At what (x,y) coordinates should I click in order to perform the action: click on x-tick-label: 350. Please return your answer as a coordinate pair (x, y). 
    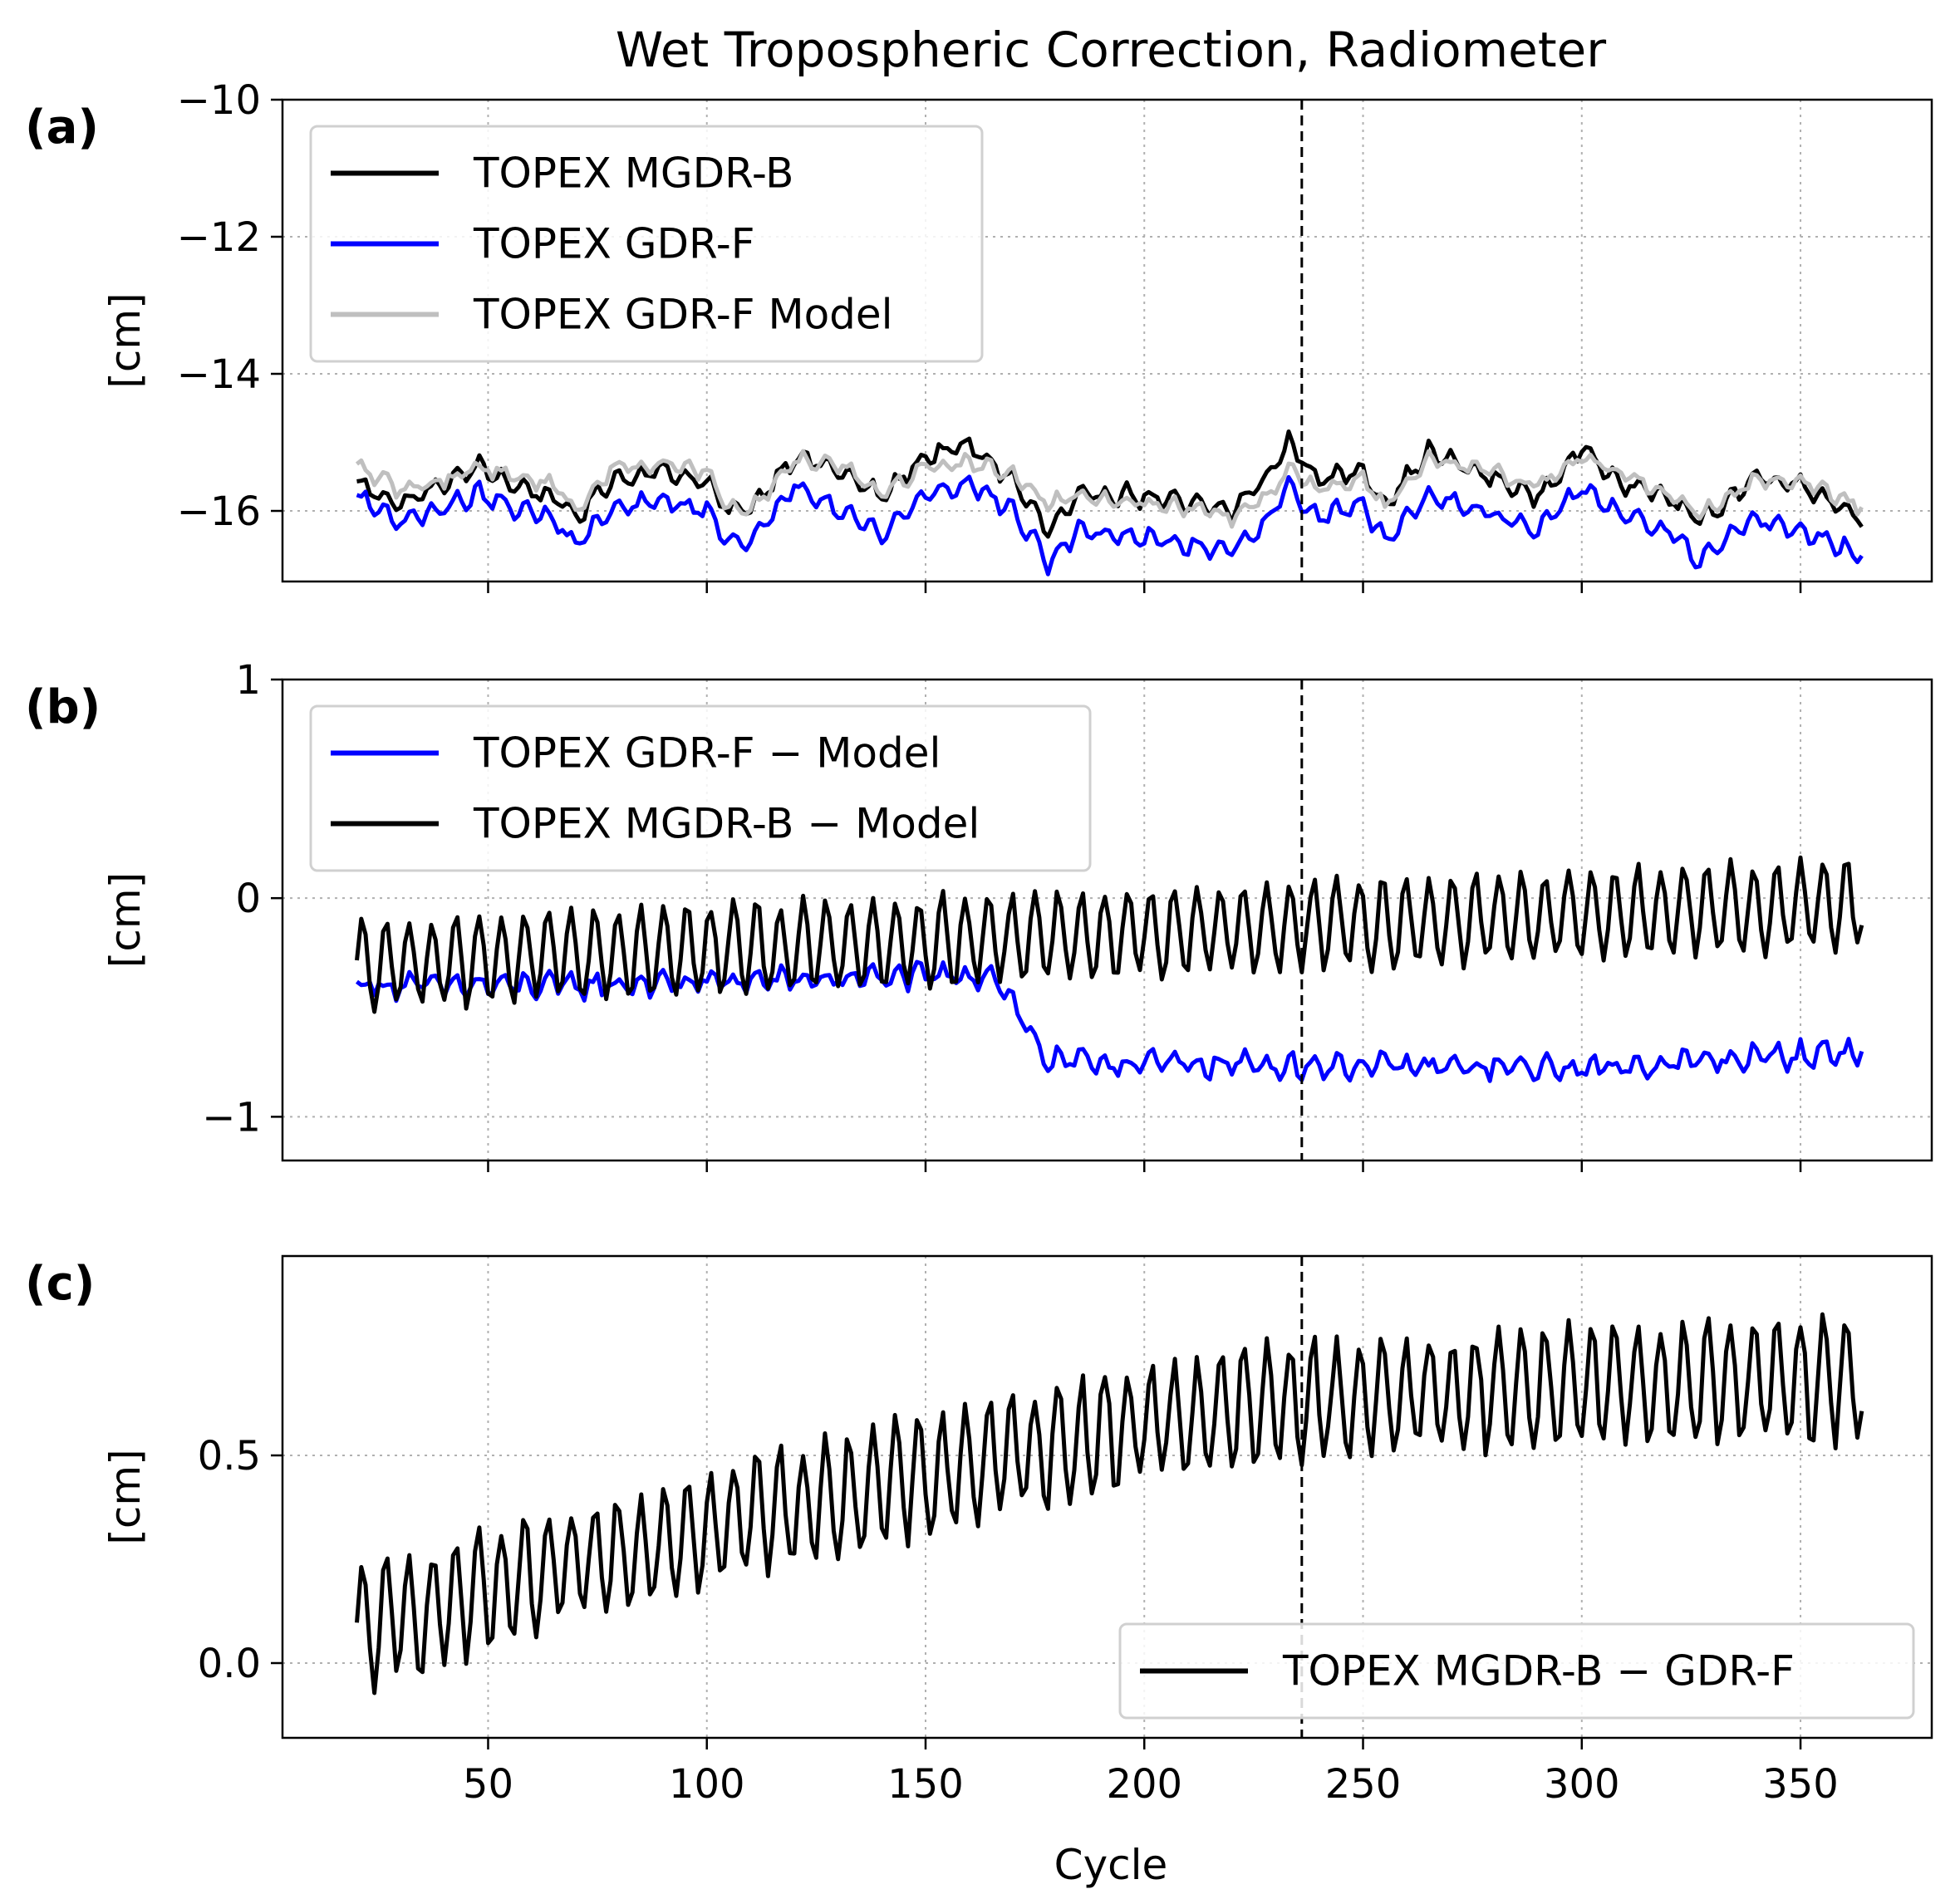
    Looking at the image, I should click on (1800, 1784).